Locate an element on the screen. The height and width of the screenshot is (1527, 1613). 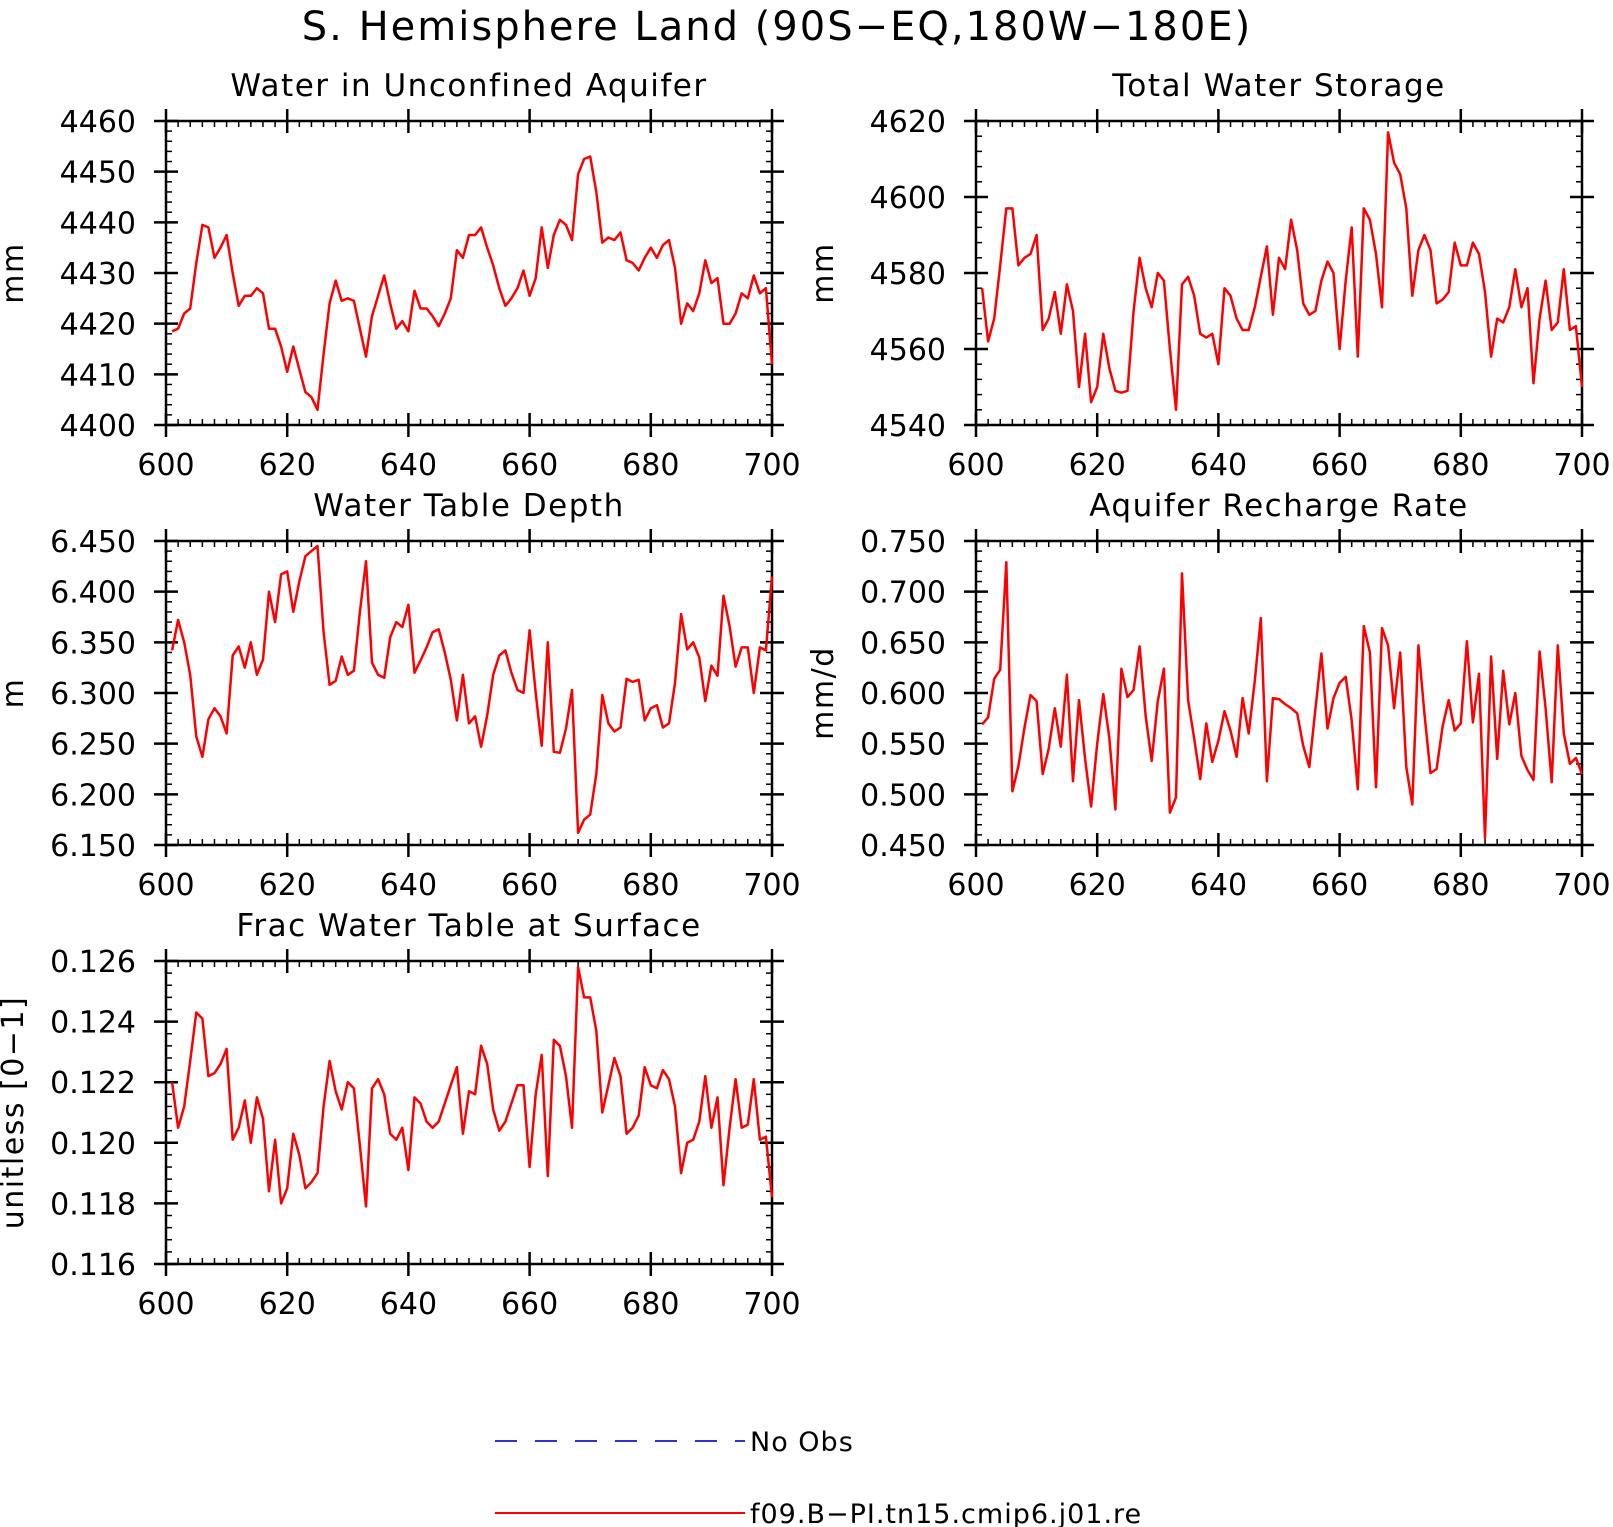
y-tick-label: 4430 is located at coordinates (98, 274).